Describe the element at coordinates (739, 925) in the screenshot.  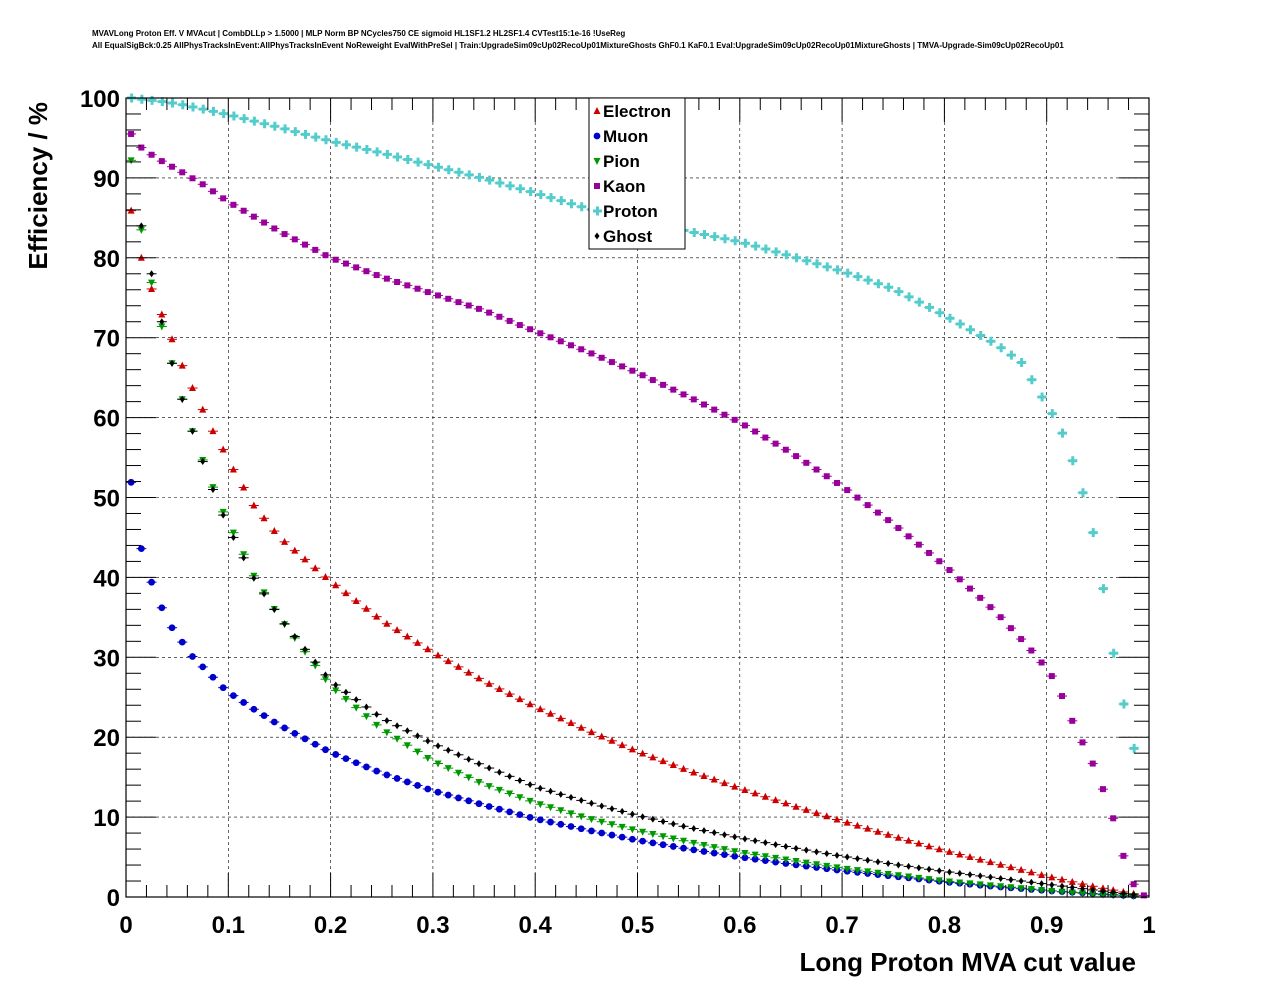
I see `x-tick-label: 0.6` at that location.